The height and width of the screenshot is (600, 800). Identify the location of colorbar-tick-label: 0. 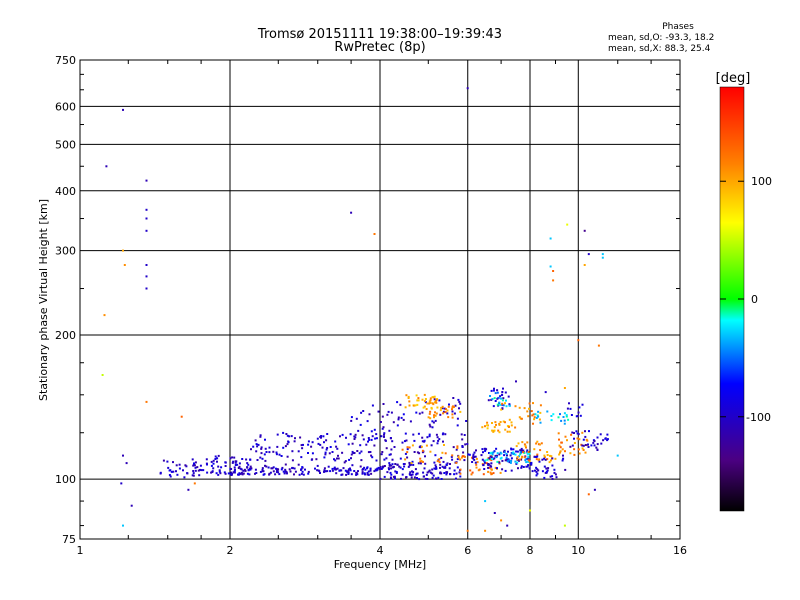
(754, 299).